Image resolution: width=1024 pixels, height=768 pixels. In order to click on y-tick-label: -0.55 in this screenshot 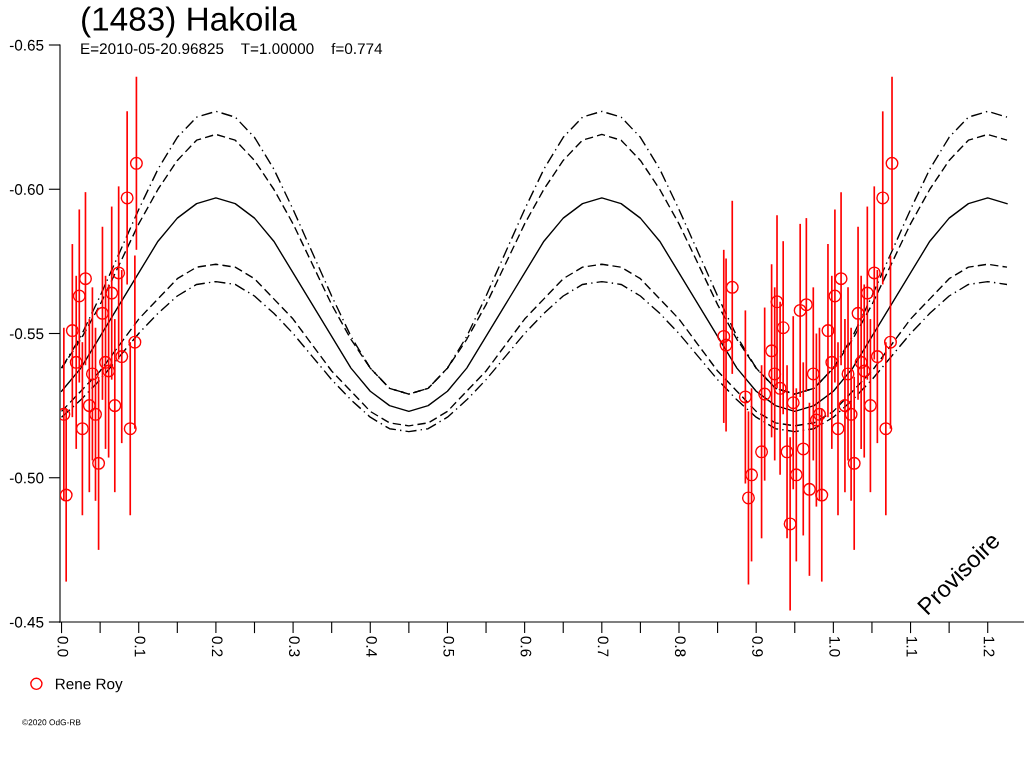, I will do `click(26, 334)`.